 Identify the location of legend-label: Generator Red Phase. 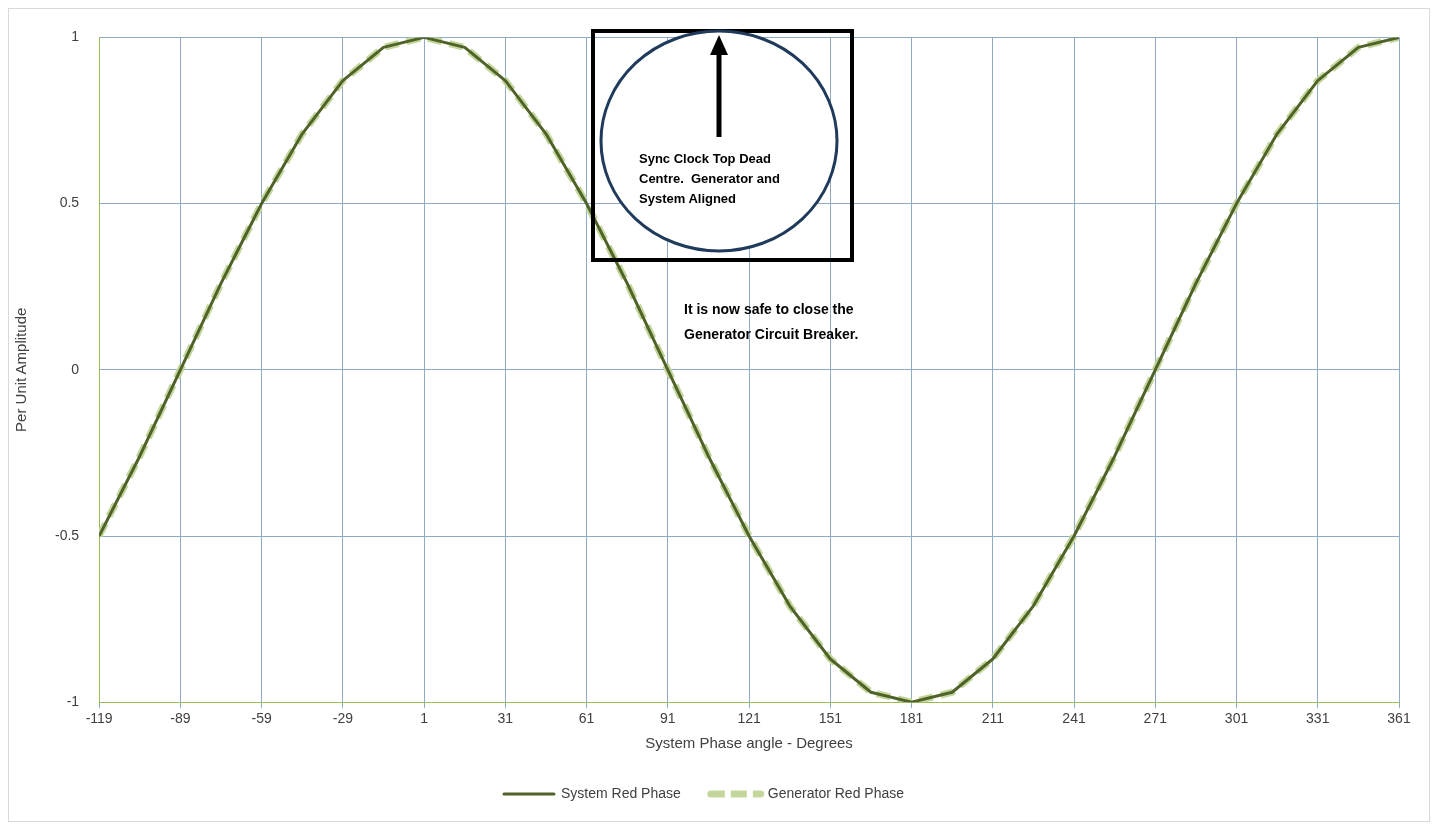
(836, 792).